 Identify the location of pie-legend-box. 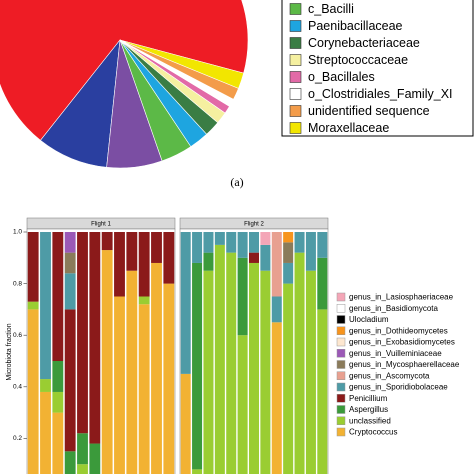
(377, 68).